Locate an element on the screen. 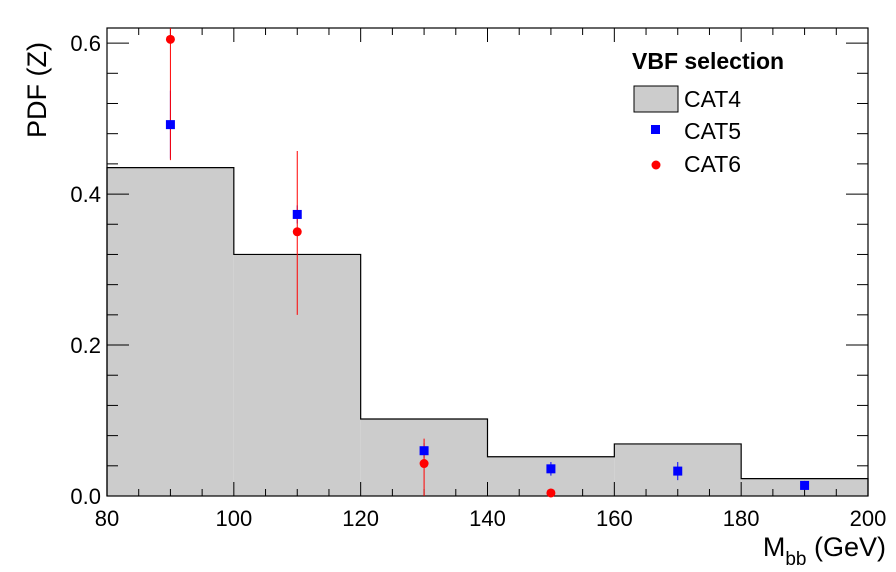 Image resolution: width=896 pixels, height=572 pixels. x-tick-label: 140 is located at coordinates (487, 518).